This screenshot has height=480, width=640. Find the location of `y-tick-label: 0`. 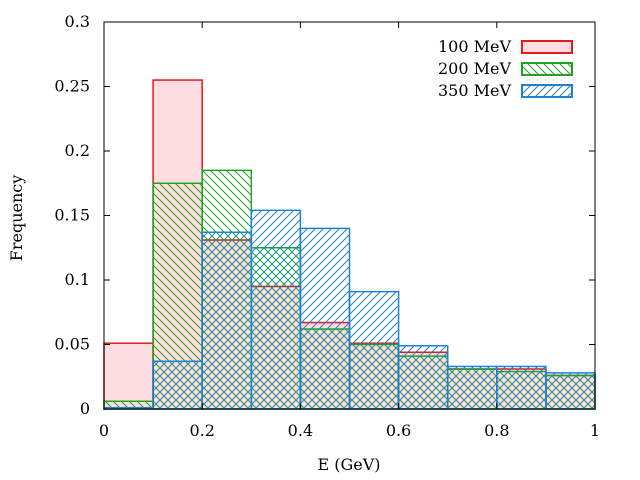

y-tick-label: 0 is located at coordinates (85, 408).